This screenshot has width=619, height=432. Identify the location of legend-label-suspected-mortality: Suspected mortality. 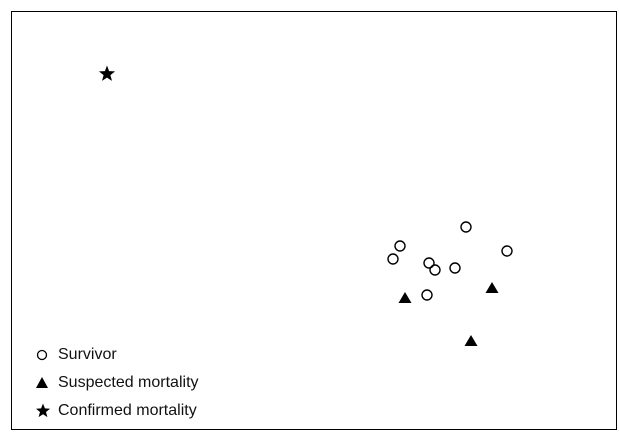
(128, 382).